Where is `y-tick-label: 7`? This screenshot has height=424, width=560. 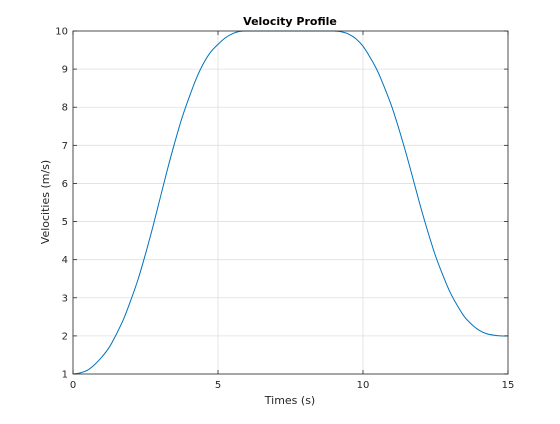 y-tick-label: 7 is located at coordinates (65, 146).